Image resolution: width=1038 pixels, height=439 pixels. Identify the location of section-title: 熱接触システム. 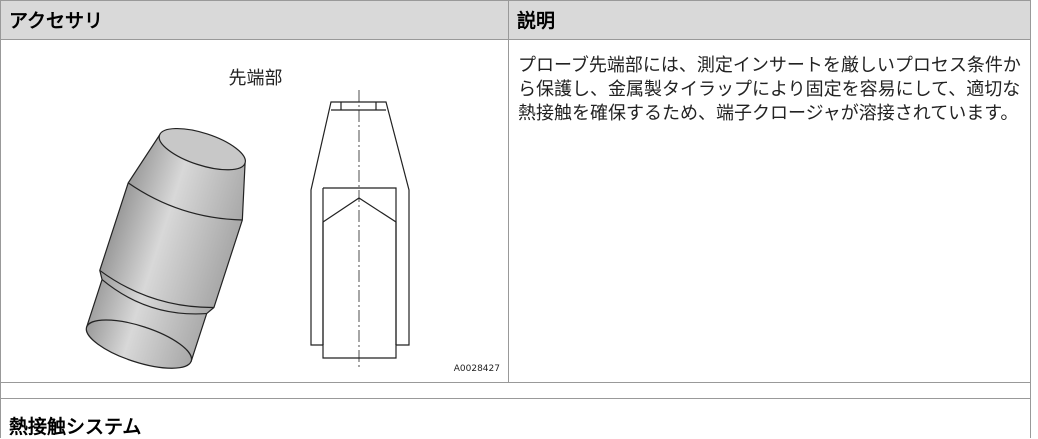
(515, 418).